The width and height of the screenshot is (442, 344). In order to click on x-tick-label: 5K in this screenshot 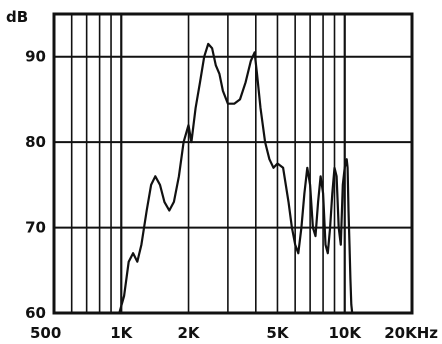, I will do `click(277, 333)`.